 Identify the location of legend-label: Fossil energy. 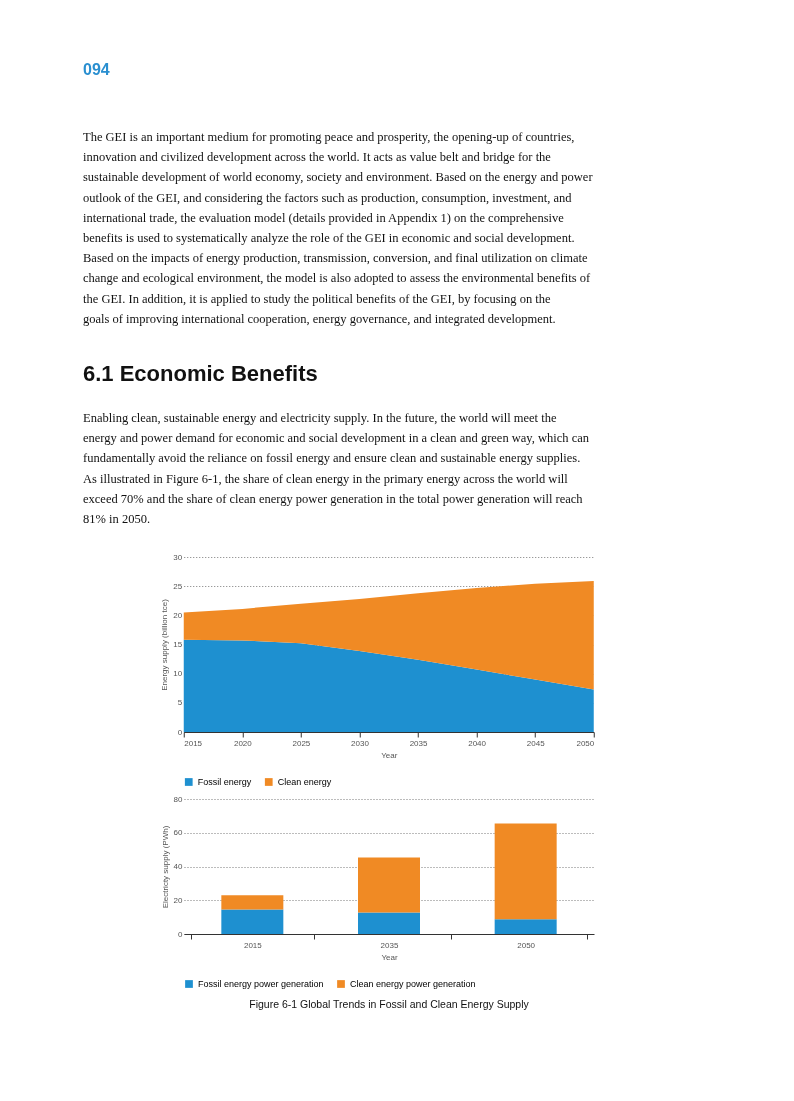
(224, 782).